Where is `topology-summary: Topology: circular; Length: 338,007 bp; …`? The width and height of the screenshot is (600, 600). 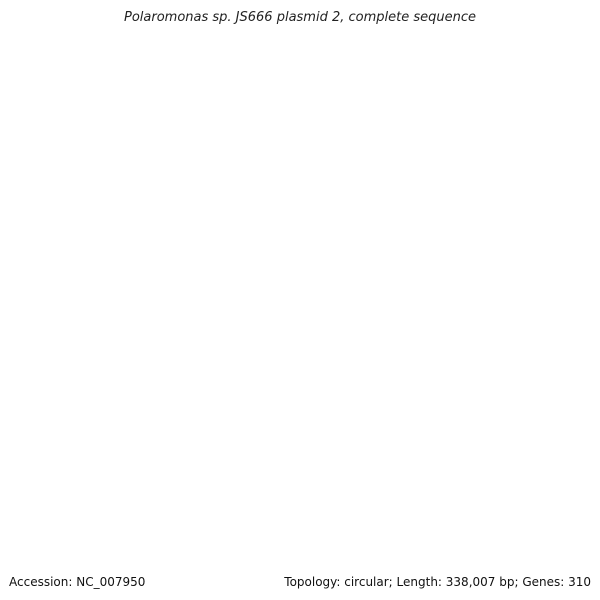 topology-summary: Topology: circular; Length: 338,007 bp; … is located at coordinates (437, 582).